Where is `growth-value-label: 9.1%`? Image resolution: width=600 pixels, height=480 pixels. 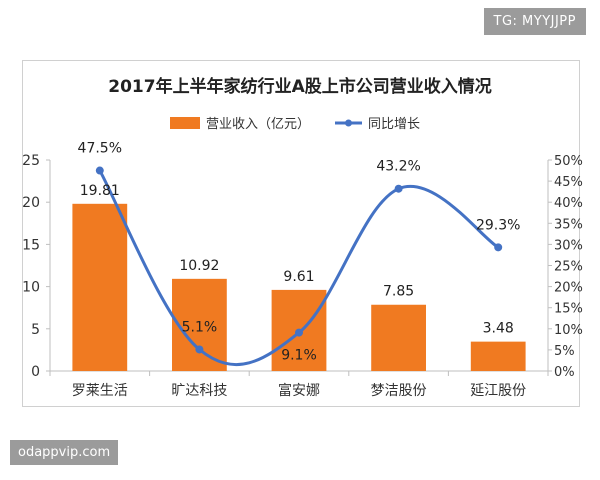
growth-value-label: 9.1% is located at coordinates (299, 356).